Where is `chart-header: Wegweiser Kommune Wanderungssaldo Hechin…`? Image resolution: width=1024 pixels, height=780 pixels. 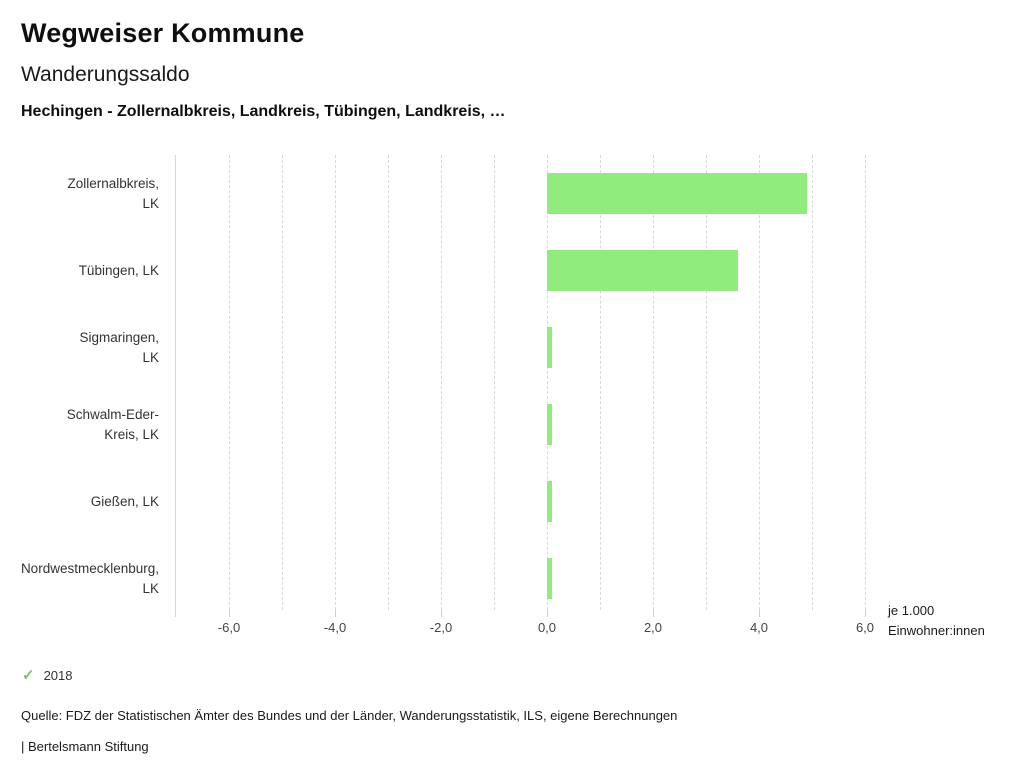
chart-header: Wegweiser Kommune Wanderungssaldo Hechin… is located at coordinates (263, 69).